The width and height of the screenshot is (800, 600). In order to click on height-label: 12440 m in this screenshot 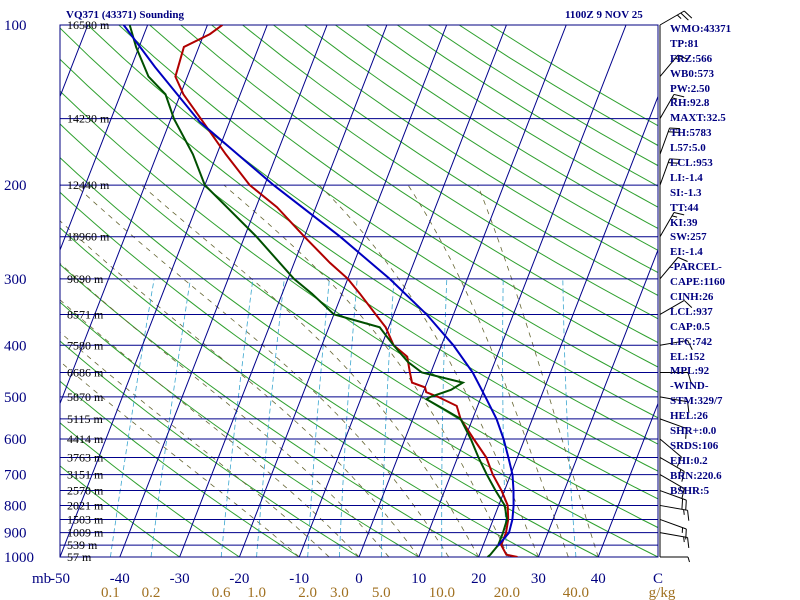, I will do `click(88, 185)`.